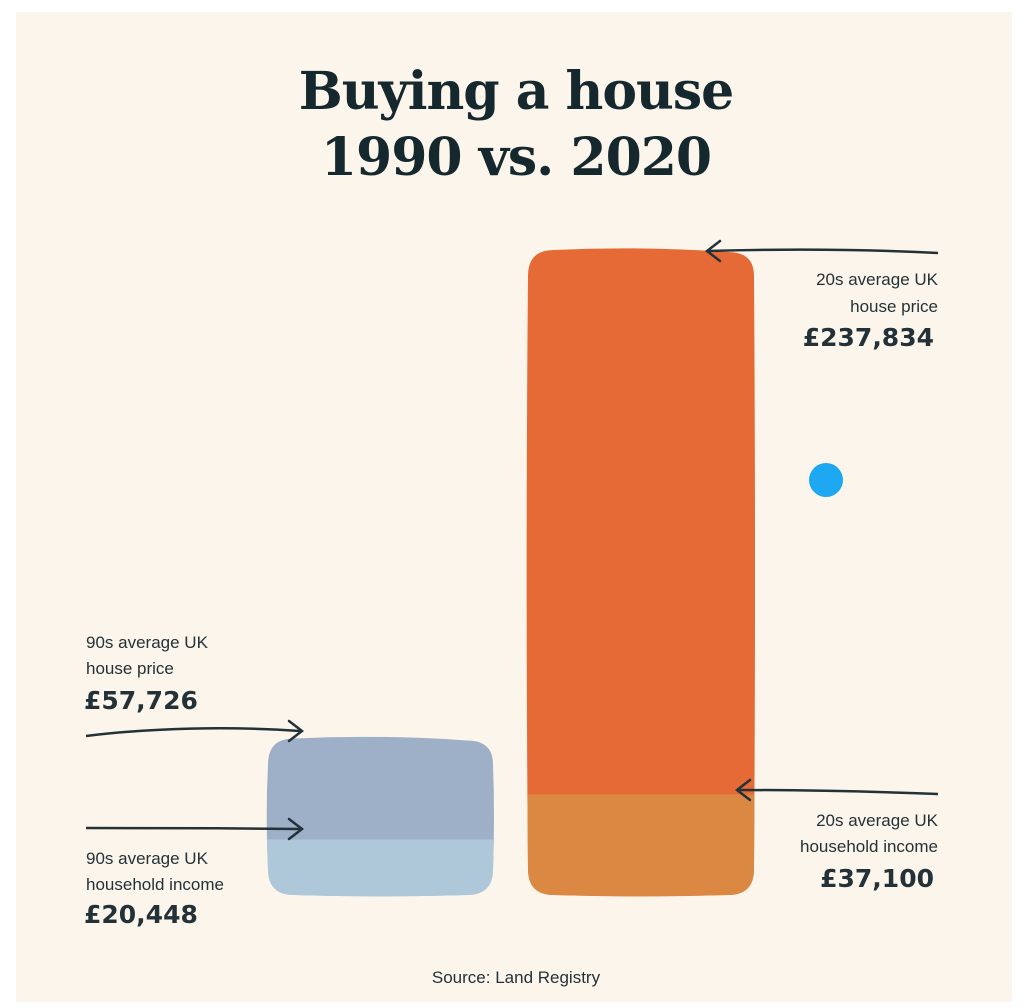 The width and height of the screenshot is (1032, 1008). What do you see at coordinates (869, 846) in the screenshot?
I see `label-income-2020-line2: household income` at bounding box center [869, 846].